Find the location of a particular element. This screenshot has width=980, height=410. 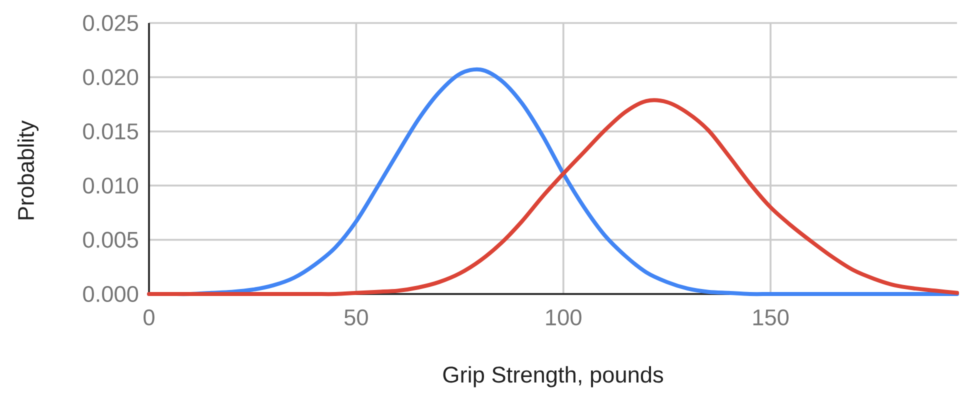

x-tick-label: 50 is located at coordinates (356, 317).